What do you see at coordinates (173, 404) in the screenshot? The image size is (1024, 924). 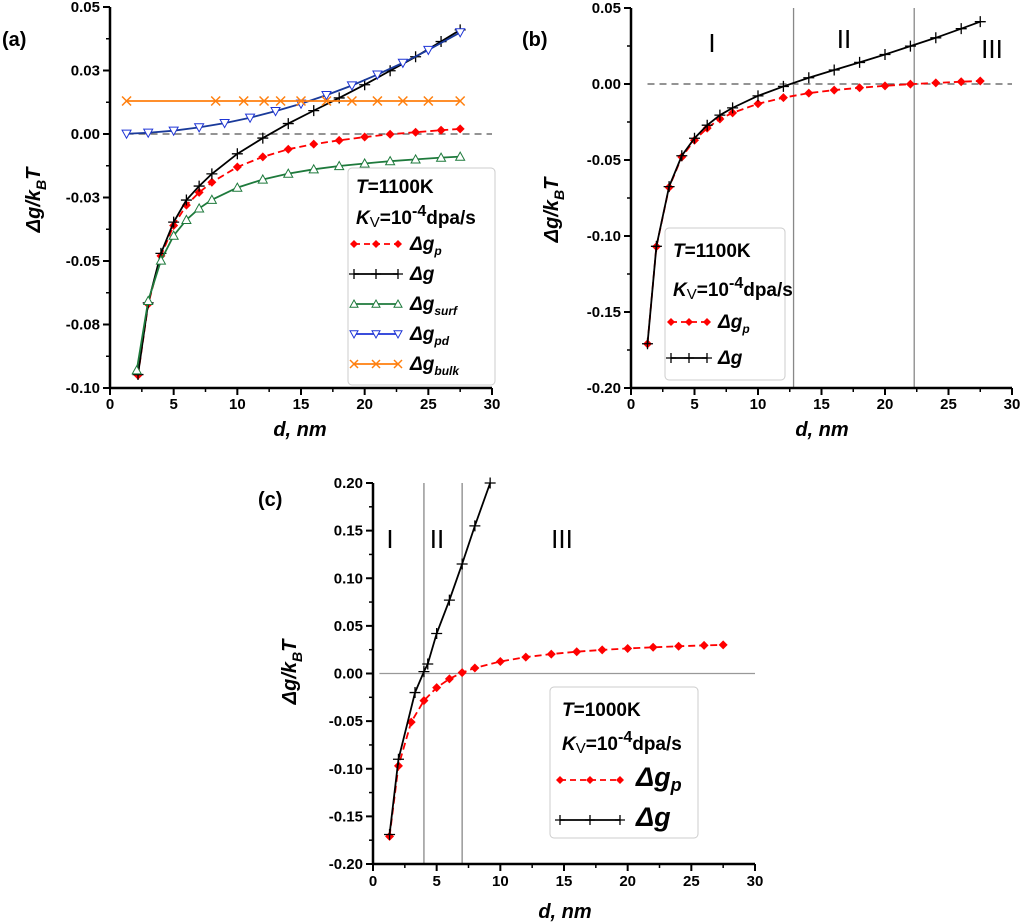 I see `x-tick-label: 5` at bounding box center [173, 404].